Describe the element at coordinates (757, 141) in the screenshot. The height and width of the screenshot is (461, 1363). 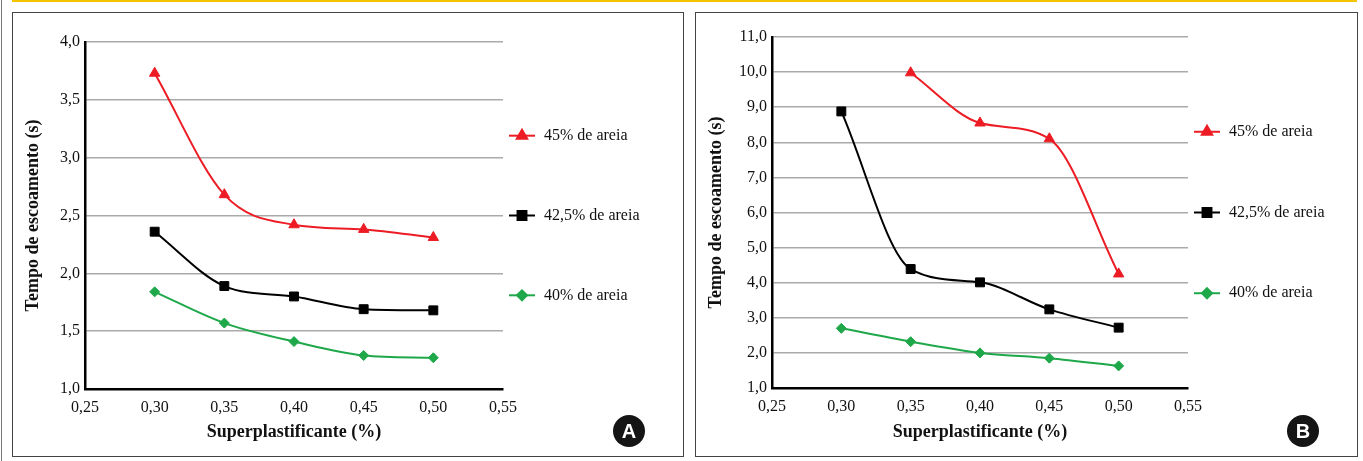
I see `y-tick-label: 8,0` at that location.